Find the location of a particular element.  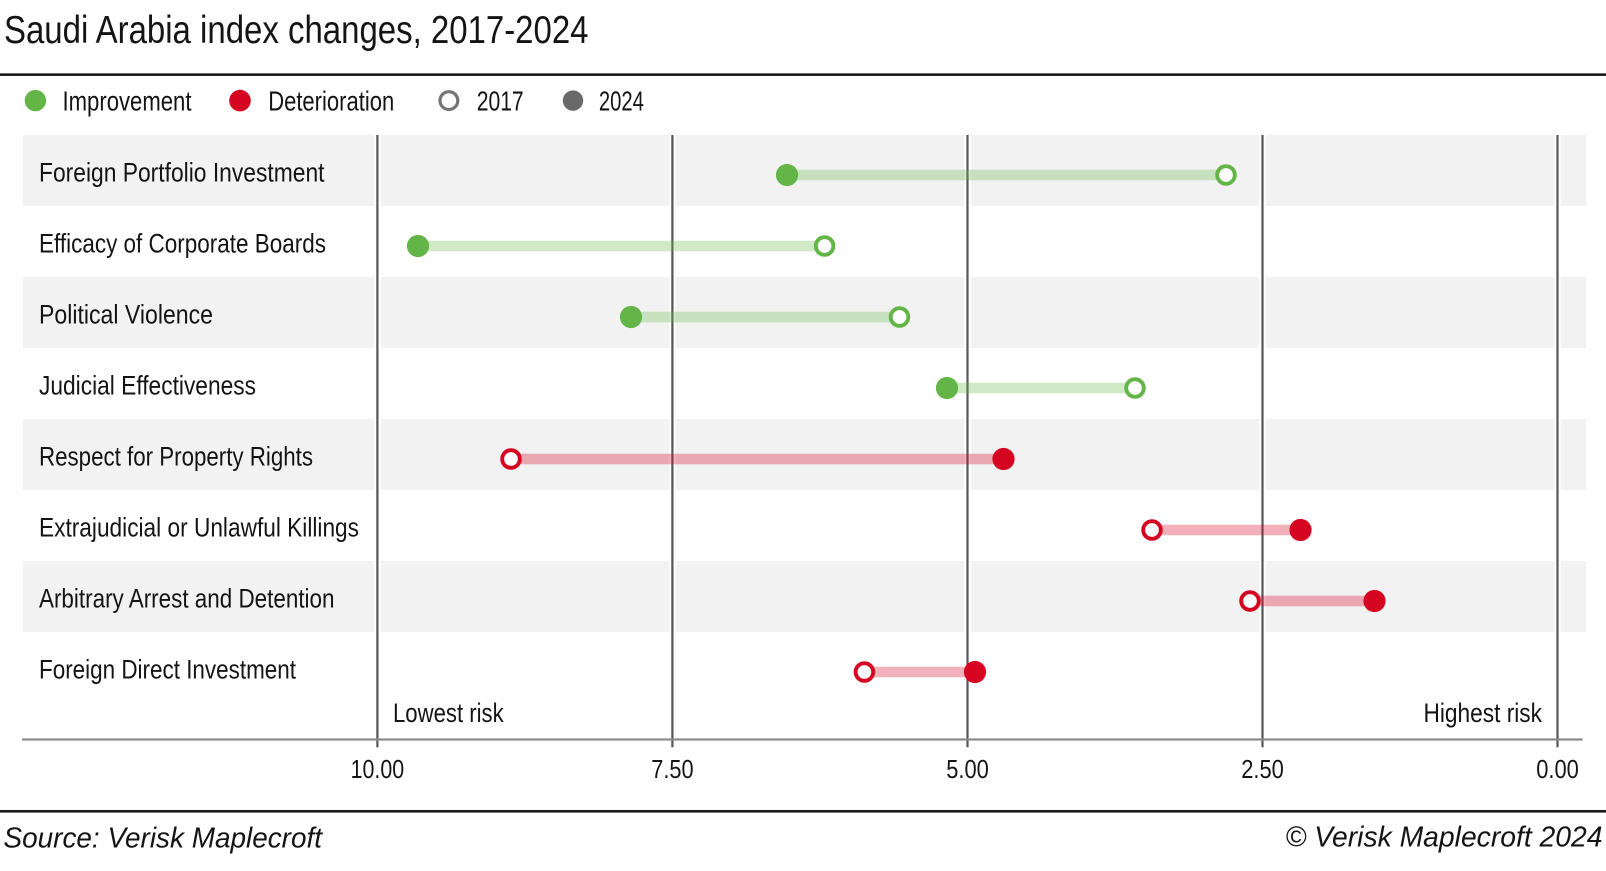

svg-text: Efficacy of Corporate Boards is located at coordinates (182, 243).